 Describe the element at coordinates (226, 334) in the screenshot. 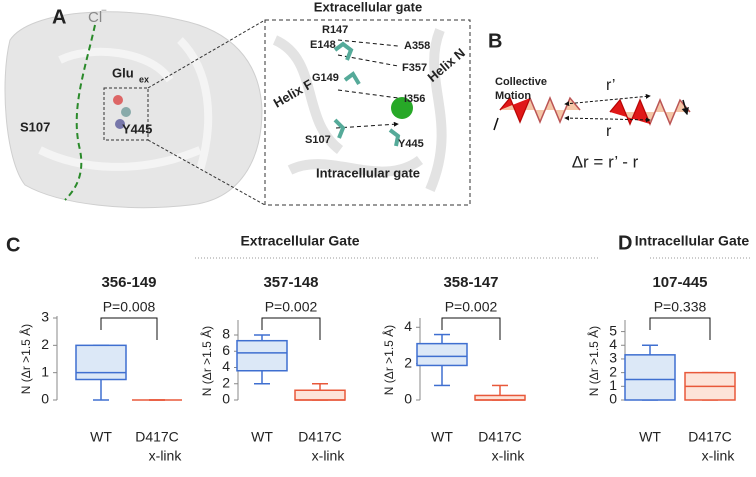

I see `y-tick-label: 8` at that location.